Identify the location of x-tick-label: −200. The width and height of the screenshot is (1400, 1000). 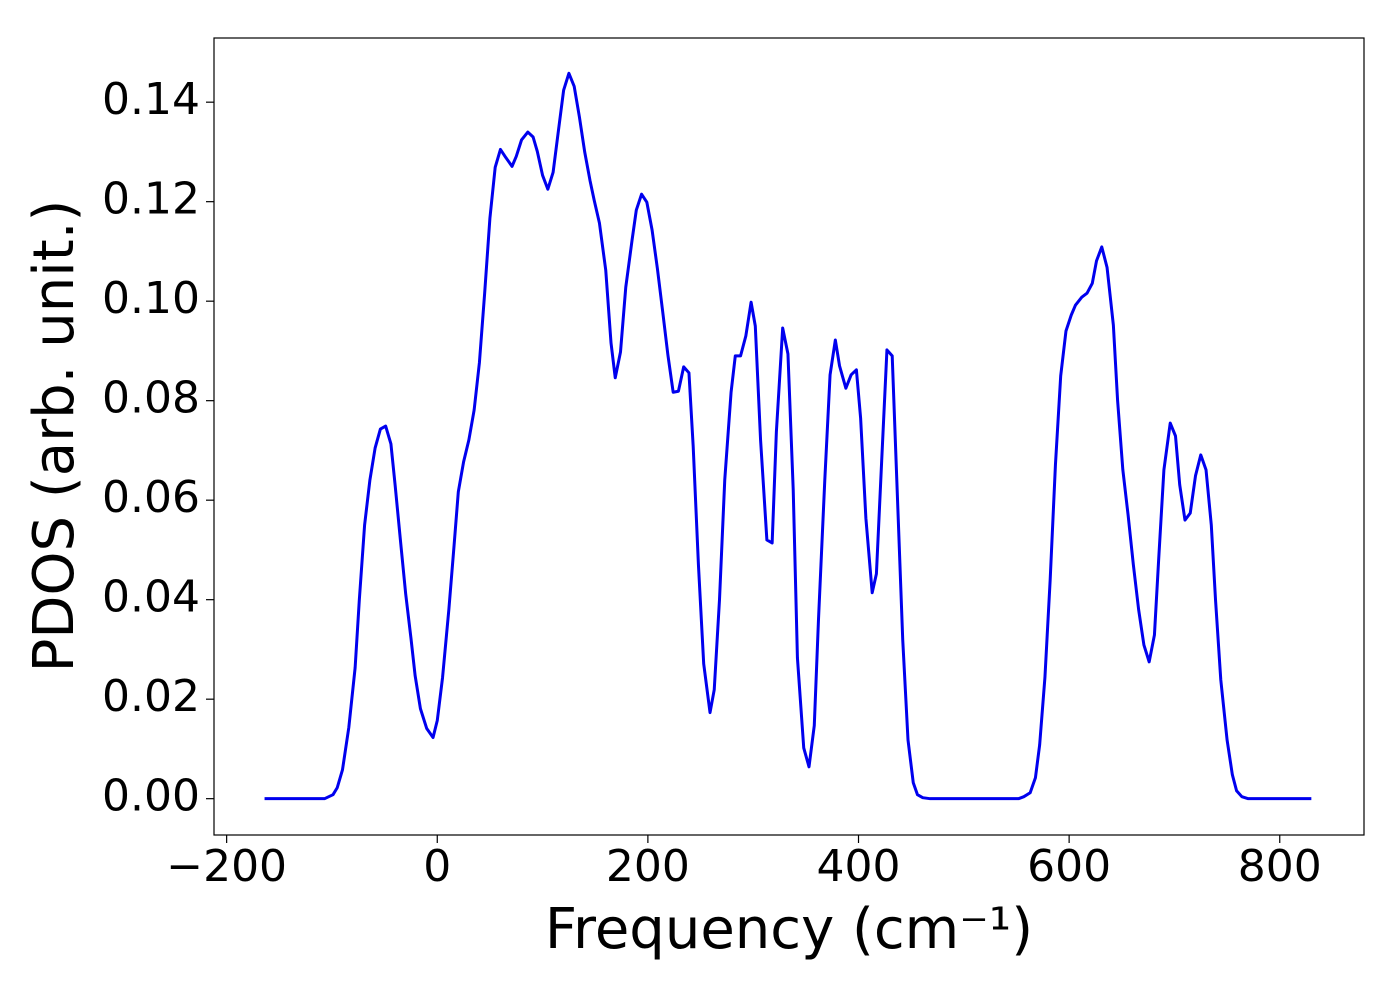
(226, 866).